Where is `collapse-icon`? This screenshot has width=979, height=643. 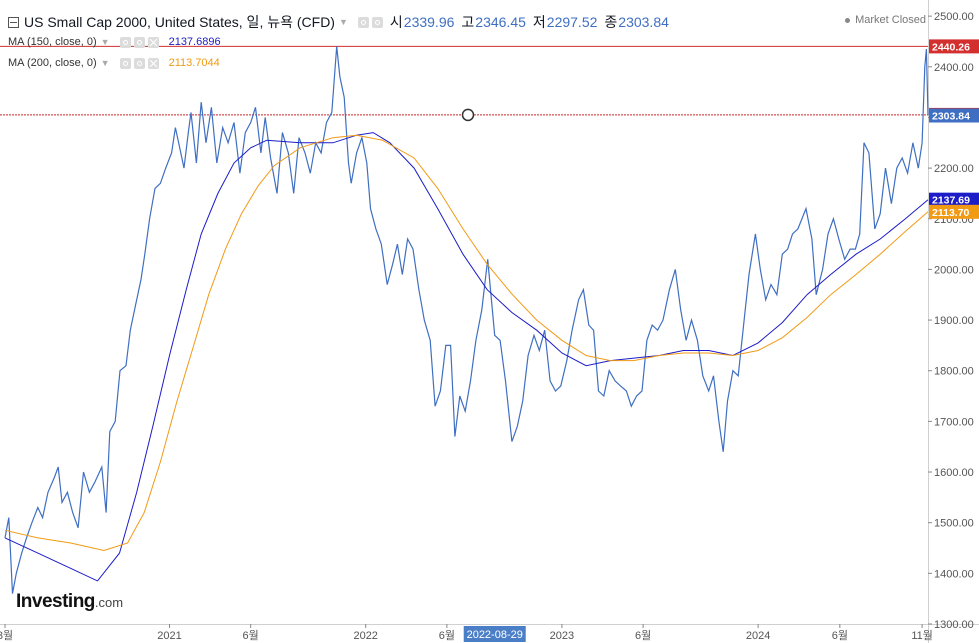 collapse-icon is located at coordinates (13, 22).